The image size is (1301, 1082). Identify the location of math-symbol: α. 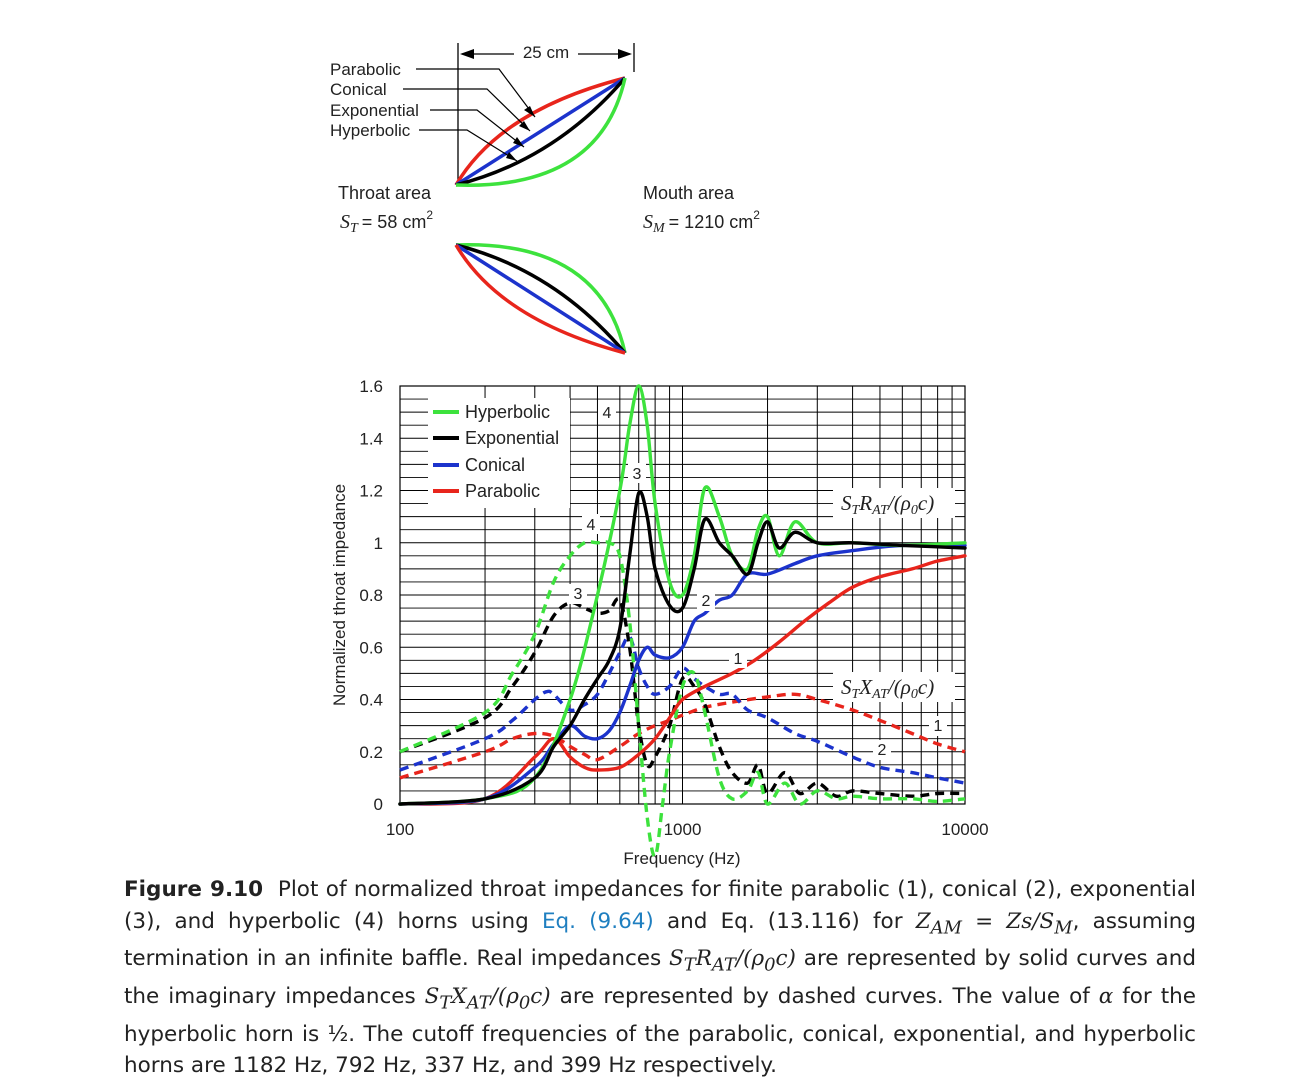
(1106, 997).